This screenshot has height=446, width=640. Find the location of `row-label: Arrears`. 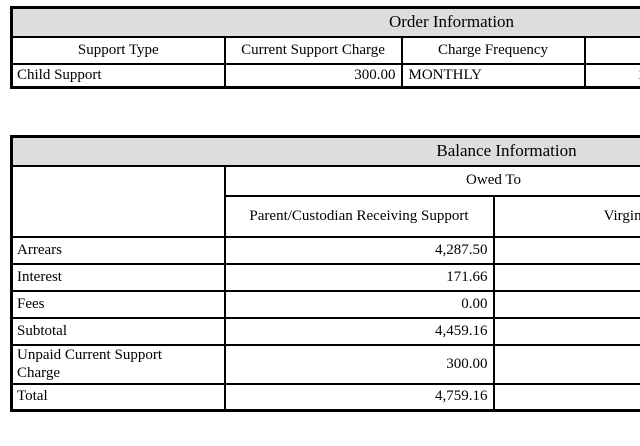

row-label: Arrears is located at coordinates (118, 250).